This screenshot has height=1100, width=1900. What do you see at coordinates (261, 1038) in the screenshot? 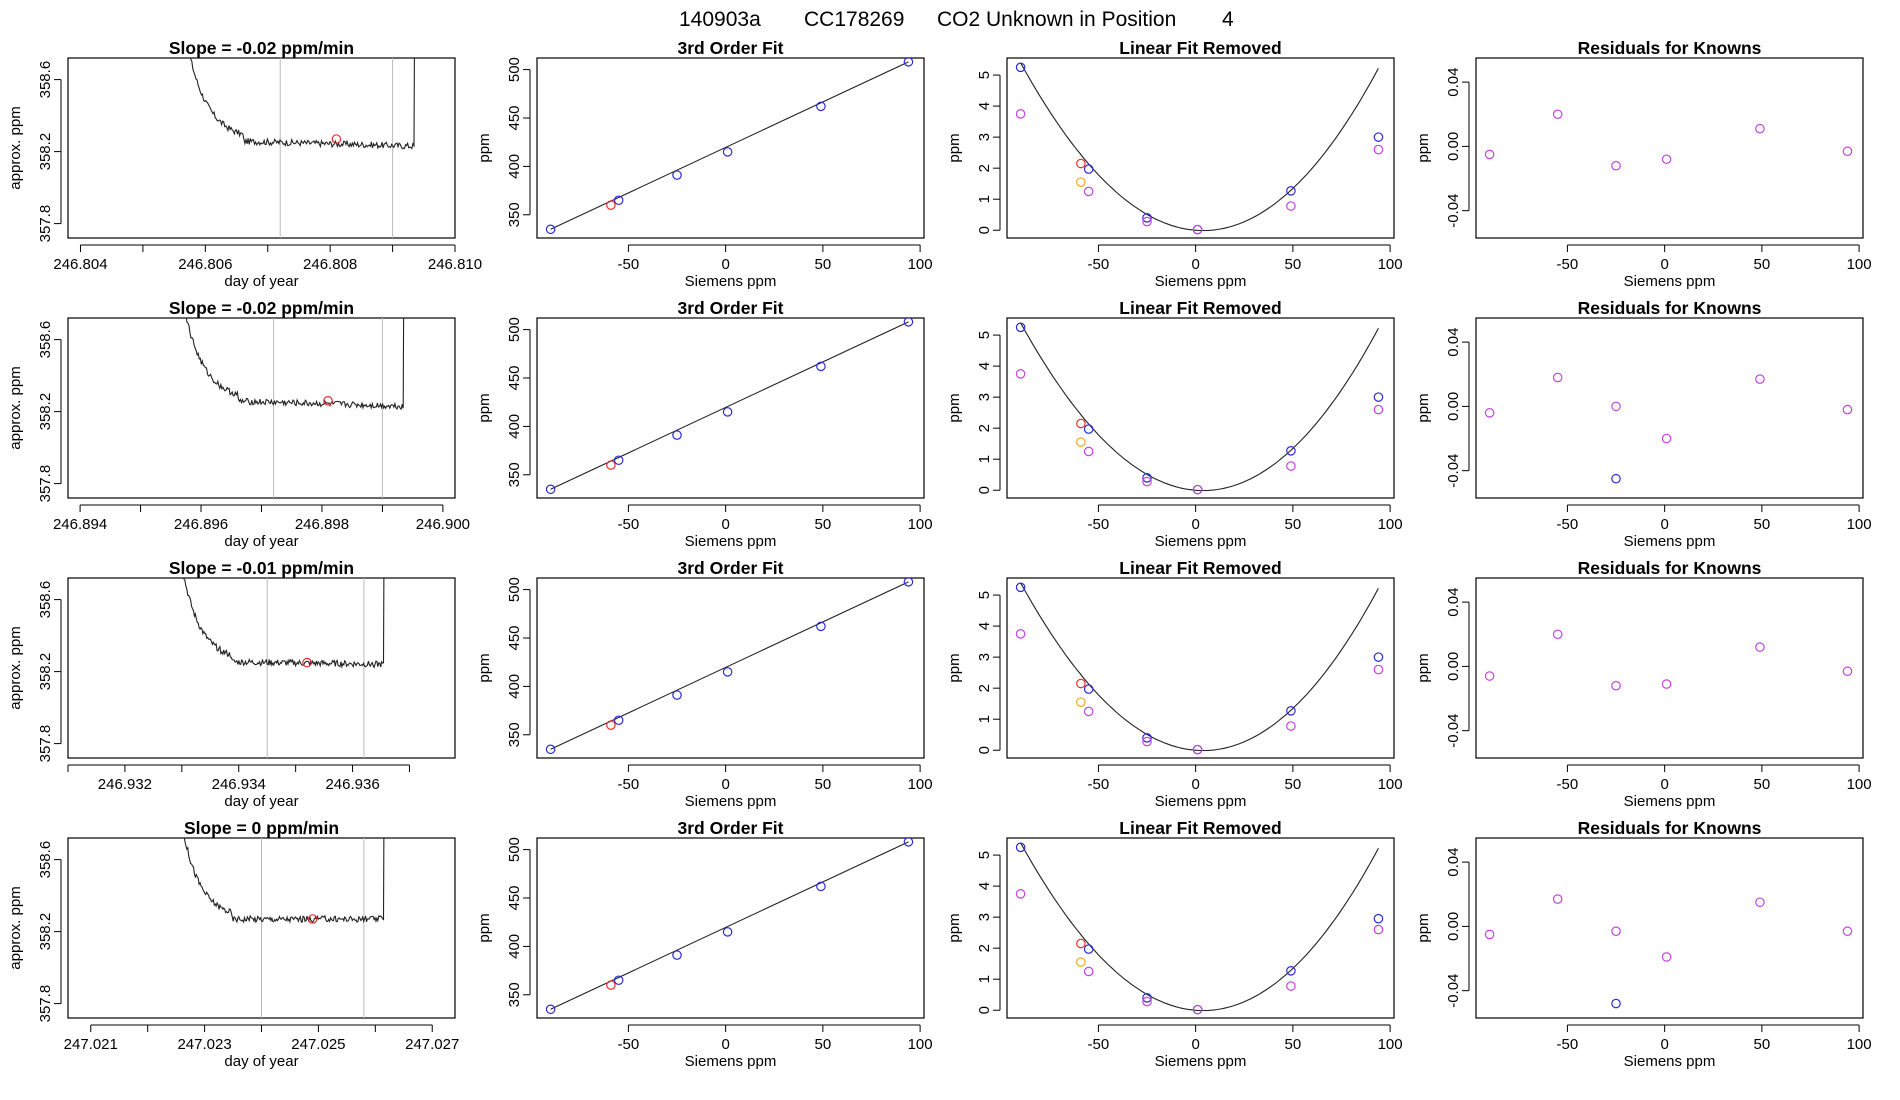
I see `x-axis: 247.021 247.023 247.025 247.027` at bounding box center [261, 1038].